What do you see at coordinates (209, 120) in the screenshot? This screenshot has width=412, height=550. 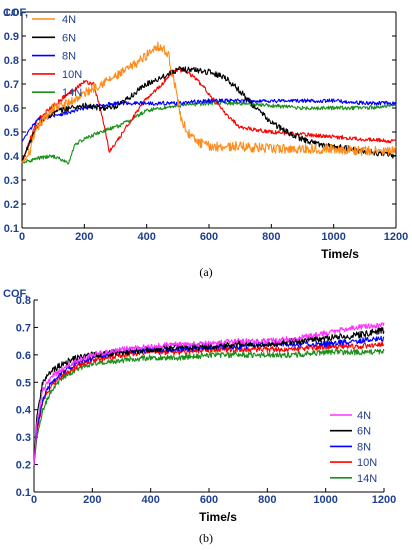 I see `series-line-8n` at bounding box center [209, 120].